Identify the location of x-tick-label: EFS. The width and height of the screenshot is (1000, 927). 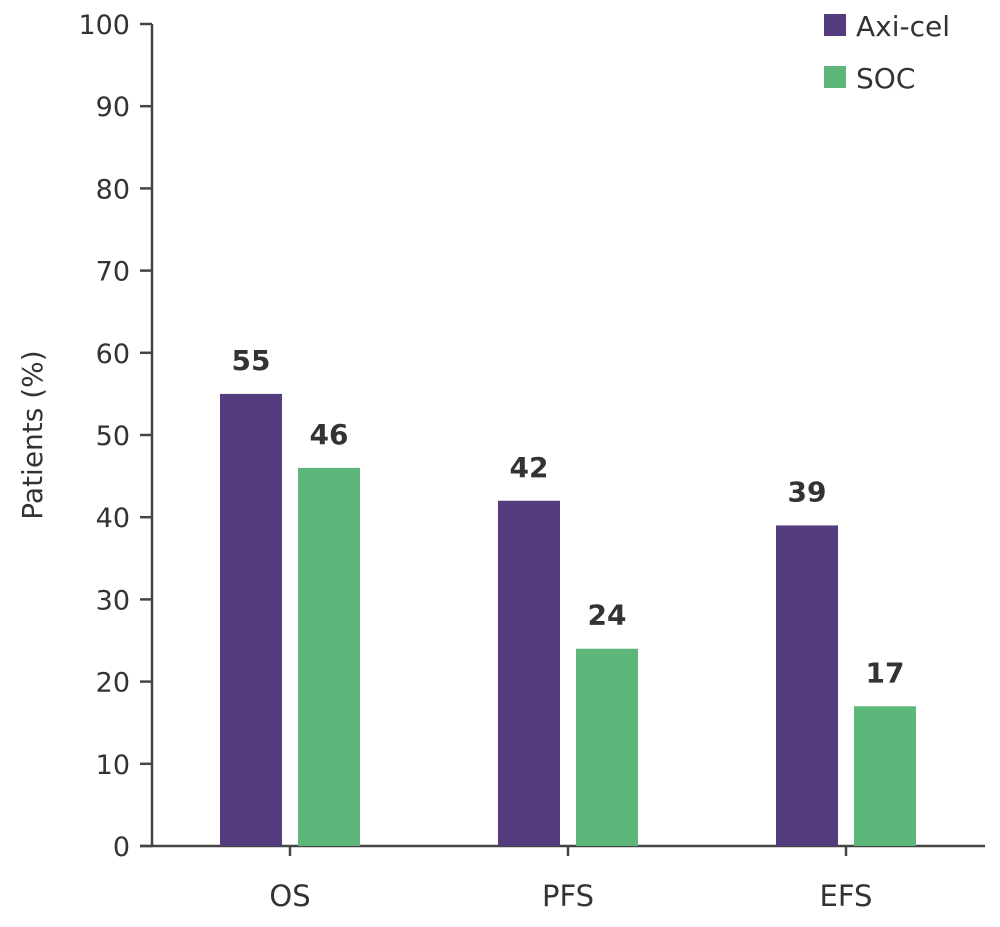
(846, 896).